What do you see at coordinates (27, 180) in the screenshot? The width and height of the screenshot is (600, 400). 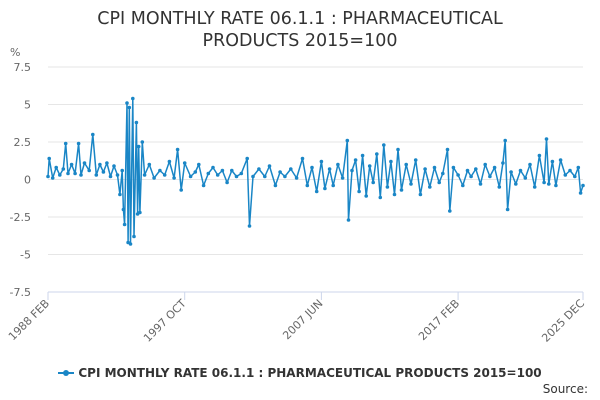 I see `y-tick-label: 0` at bounding box center [27, 180].